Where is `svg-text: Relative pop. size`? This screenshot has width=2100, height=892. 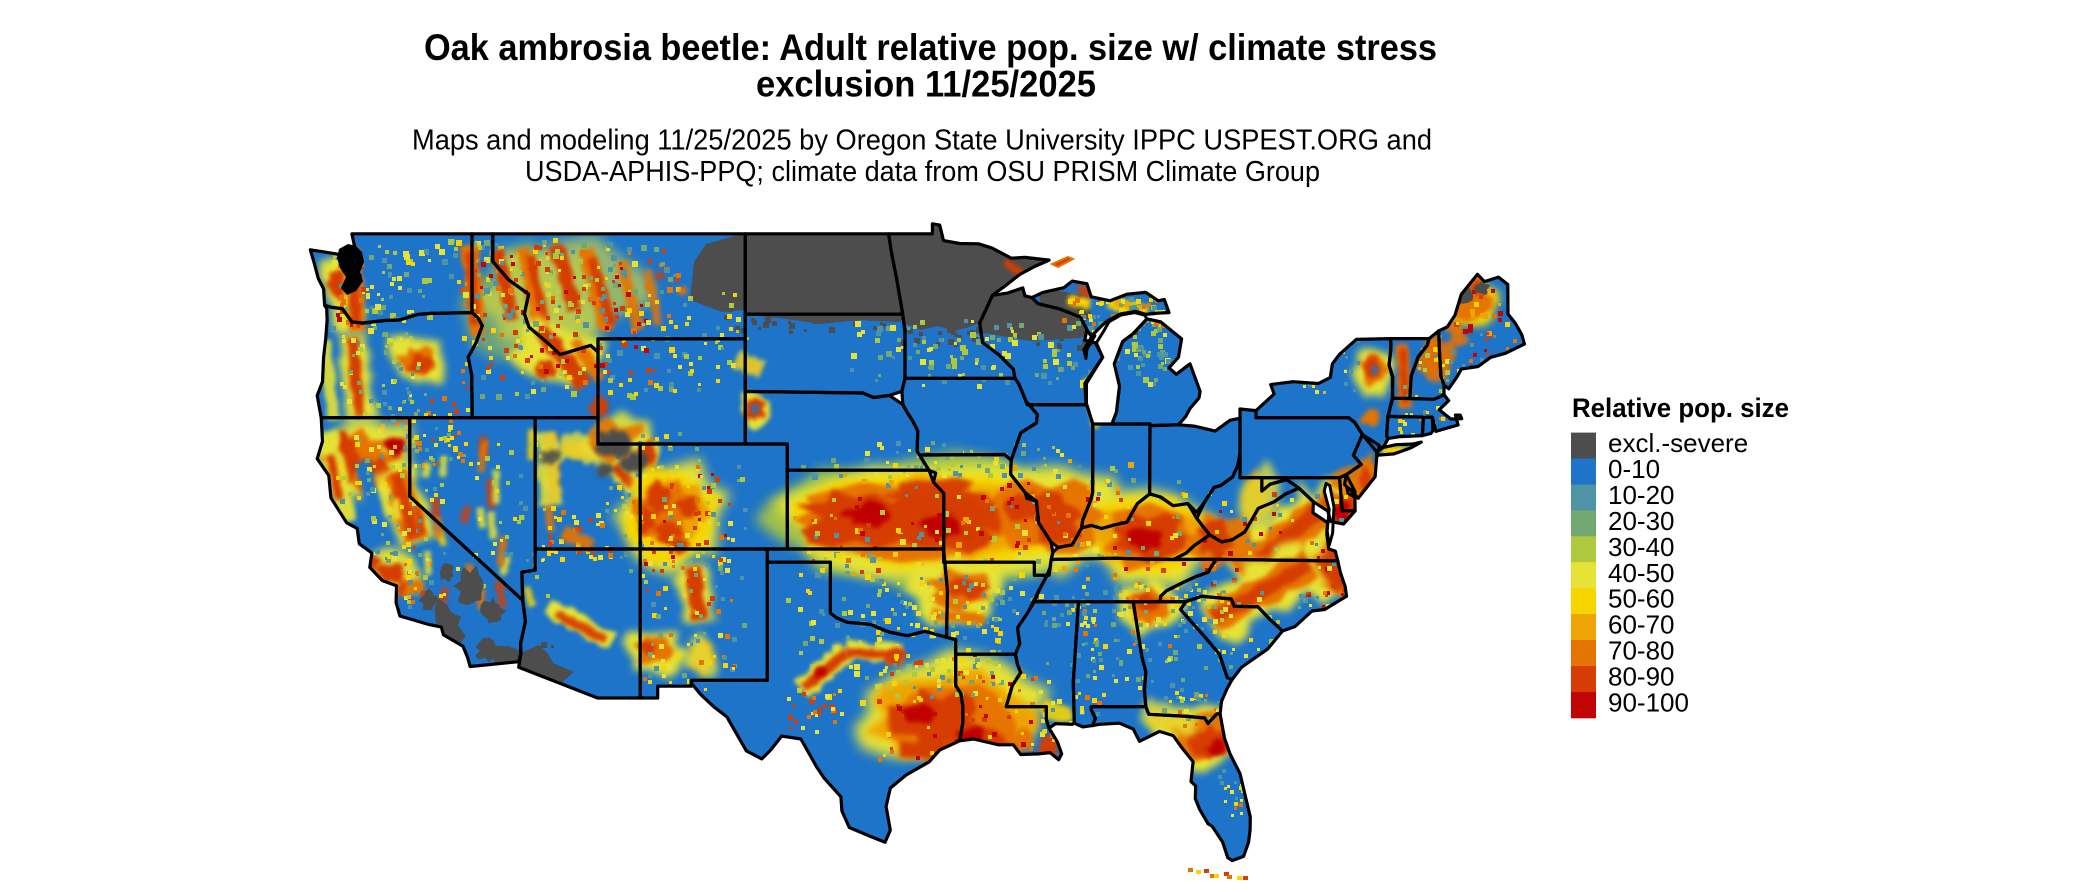 svg-text: Relative pop. size is located at coordinates (1680, 408).